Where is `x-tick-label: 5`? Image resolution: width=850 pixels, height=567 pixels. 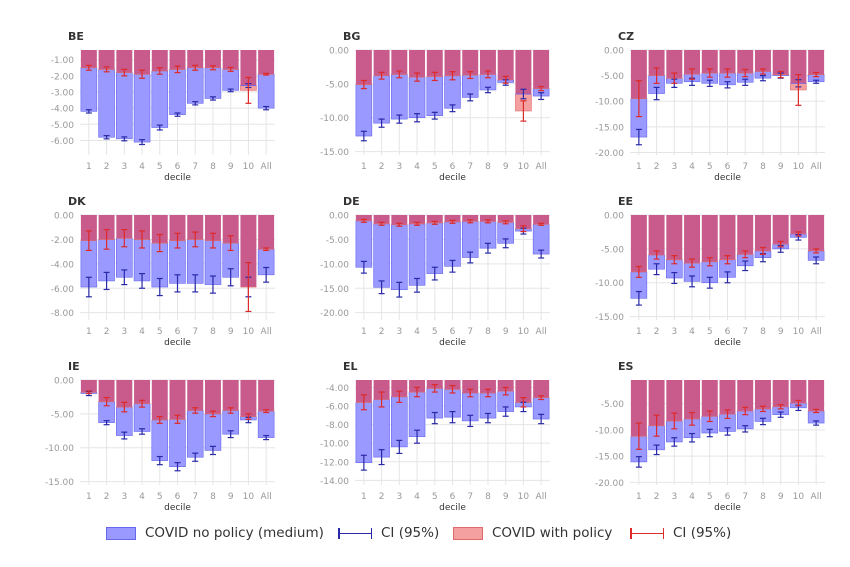
x-tick-label: 5 is located at coordinates (160, 167).